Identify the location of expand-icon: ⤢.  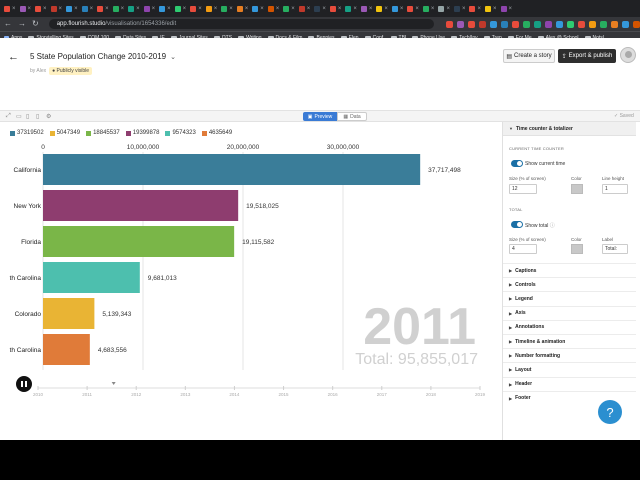
(8, 116).